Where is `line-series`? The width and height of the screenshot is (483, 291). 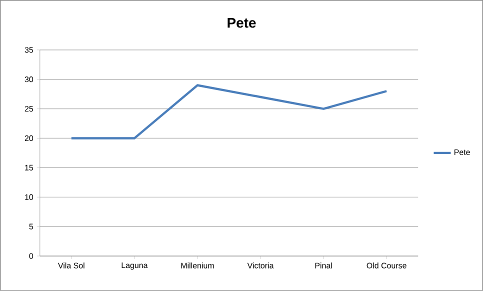 line-series is located at coordinates (229, 112).